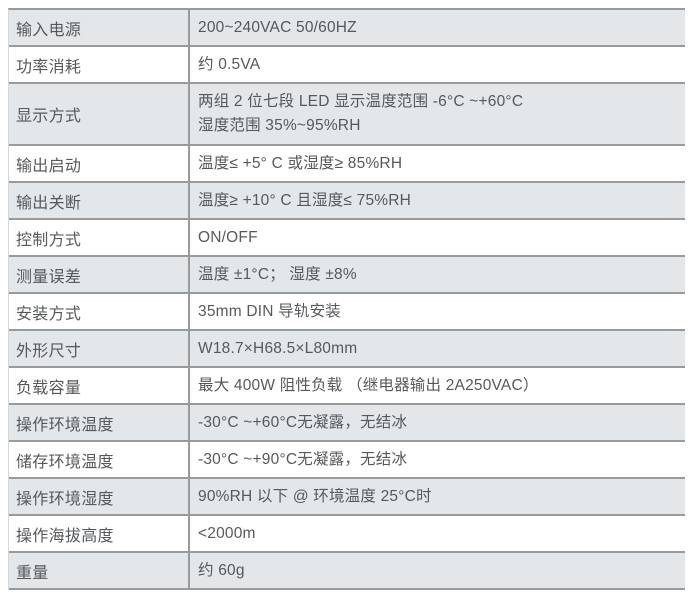  What do you see at coordinates (269, 311) in the screenshot?
I see `row-value-line: 35mm DIN 导轨安装` at bounding box center [269, 311].